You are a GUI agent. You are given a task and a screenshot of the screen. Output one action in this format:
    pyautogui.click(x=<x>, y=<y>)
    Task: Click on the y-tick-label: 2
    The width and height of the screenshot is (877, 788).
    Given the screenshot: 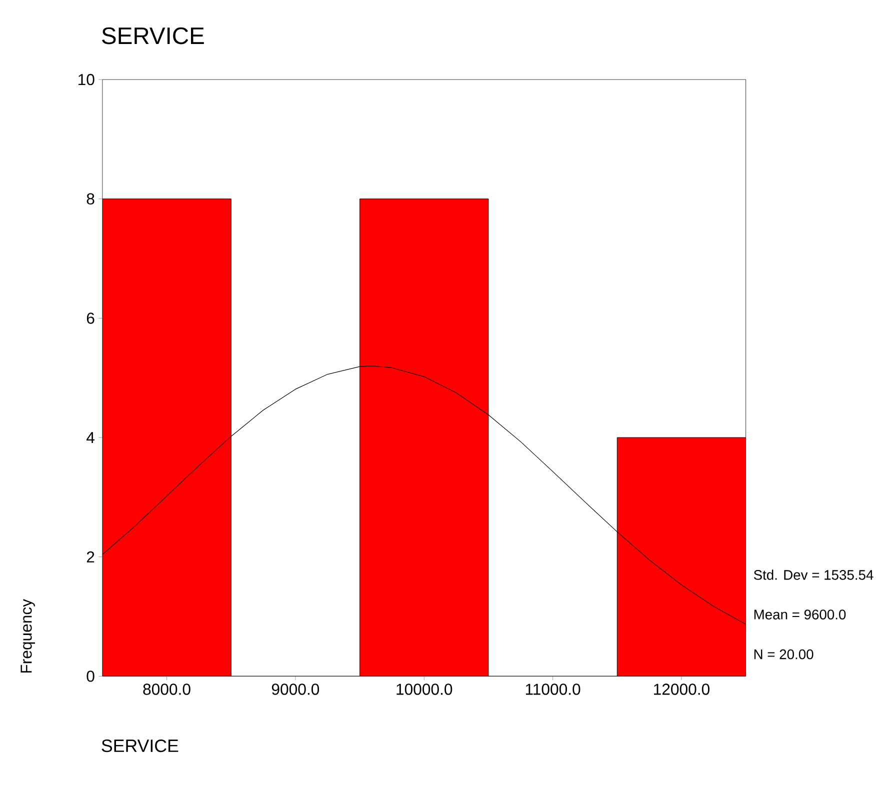 What is the action you would take?
    pyautogui.click(x=90, y=557)
    